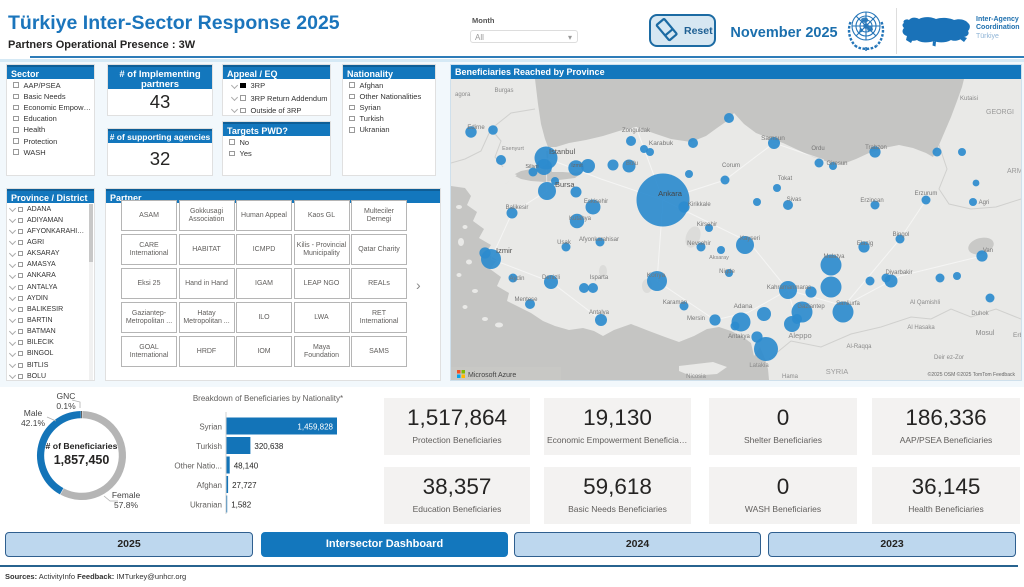 The image size is (1024, 587). Describe the element at coordinates (636, 131) in the screenshot. I see `svg-text: Zonguldak` at that location.